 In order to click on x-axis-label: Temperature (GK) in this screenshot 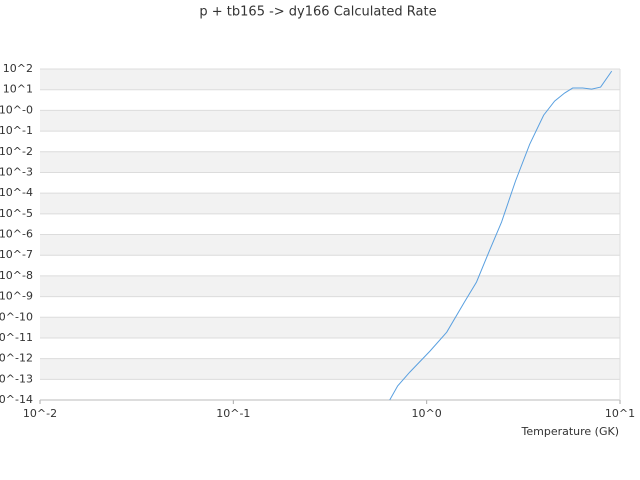, I will do `click(570, 431)`.